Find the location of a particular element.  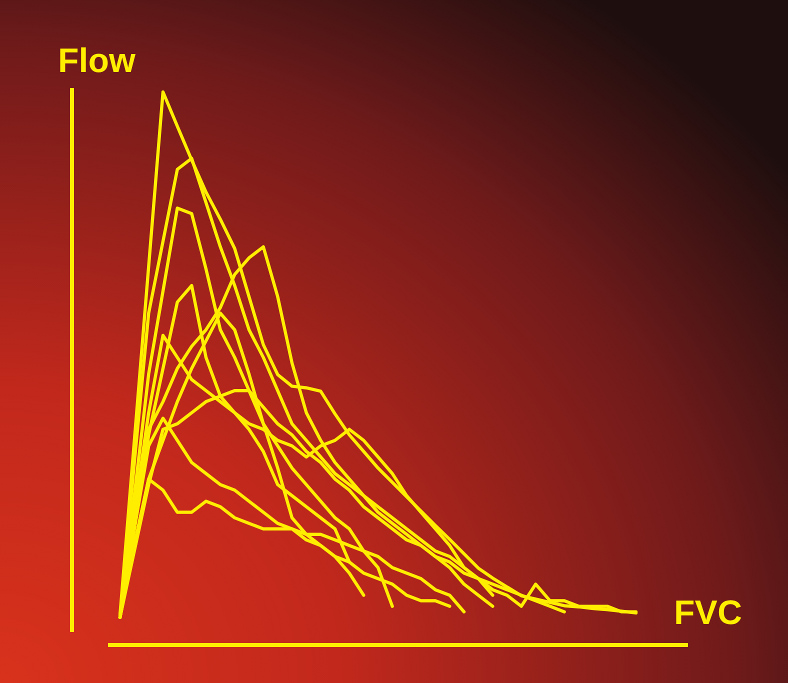

x-axis-title: FVC is located at coordinates (708, 613).